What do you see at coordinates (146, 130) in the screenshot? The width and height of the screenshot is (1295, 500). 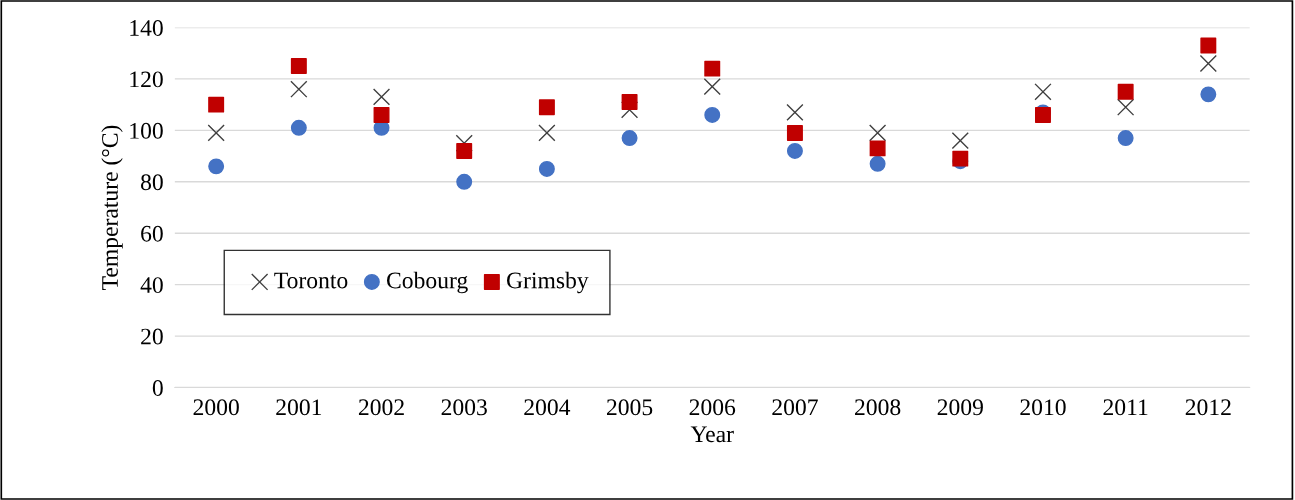 I see `y-tick-label: 100` at bounding box center [146, 130].